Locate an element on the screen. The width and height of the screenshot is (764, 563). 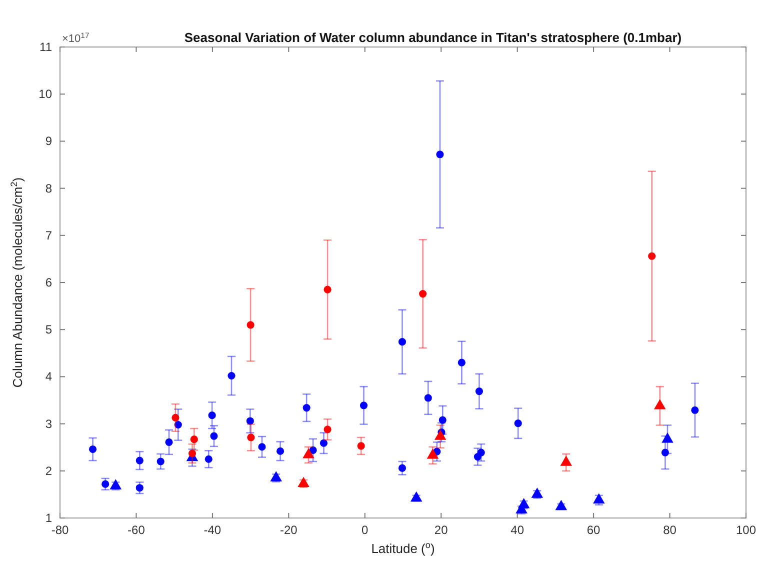
y-tick-label: 2 is located at coordinates (48, 471).